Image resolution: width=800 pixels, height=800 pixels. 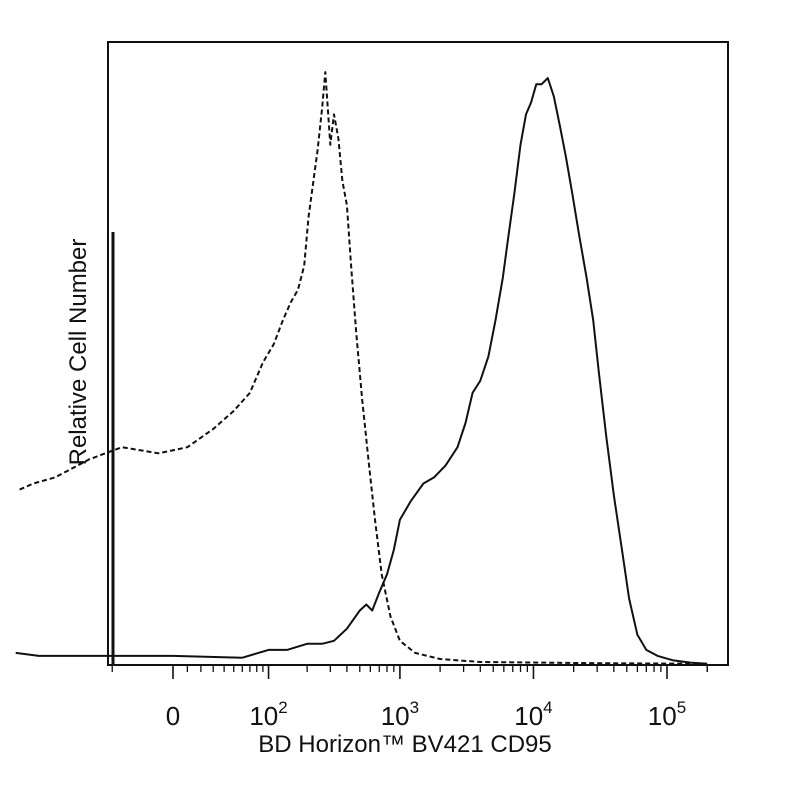 What do you see at coordinates (173, 716) in the screenshot?
I see `x-tick-label: 0` at bounding box center [173, 716].